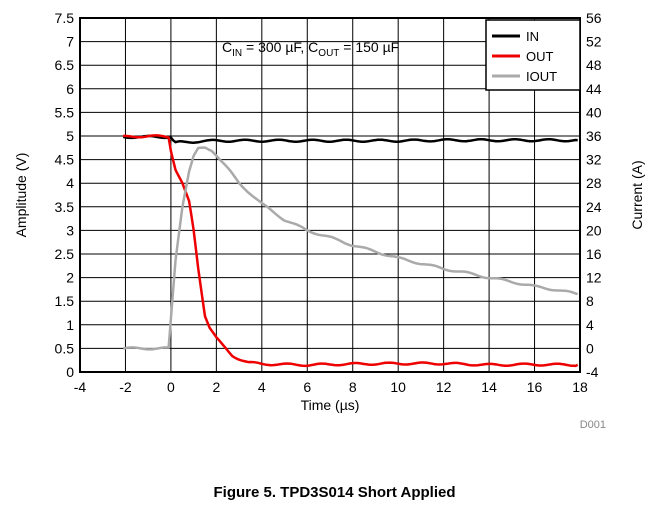 This screenshot has width=669, height=510. I want to click on y-tick-label: 6, so click(70, 89).